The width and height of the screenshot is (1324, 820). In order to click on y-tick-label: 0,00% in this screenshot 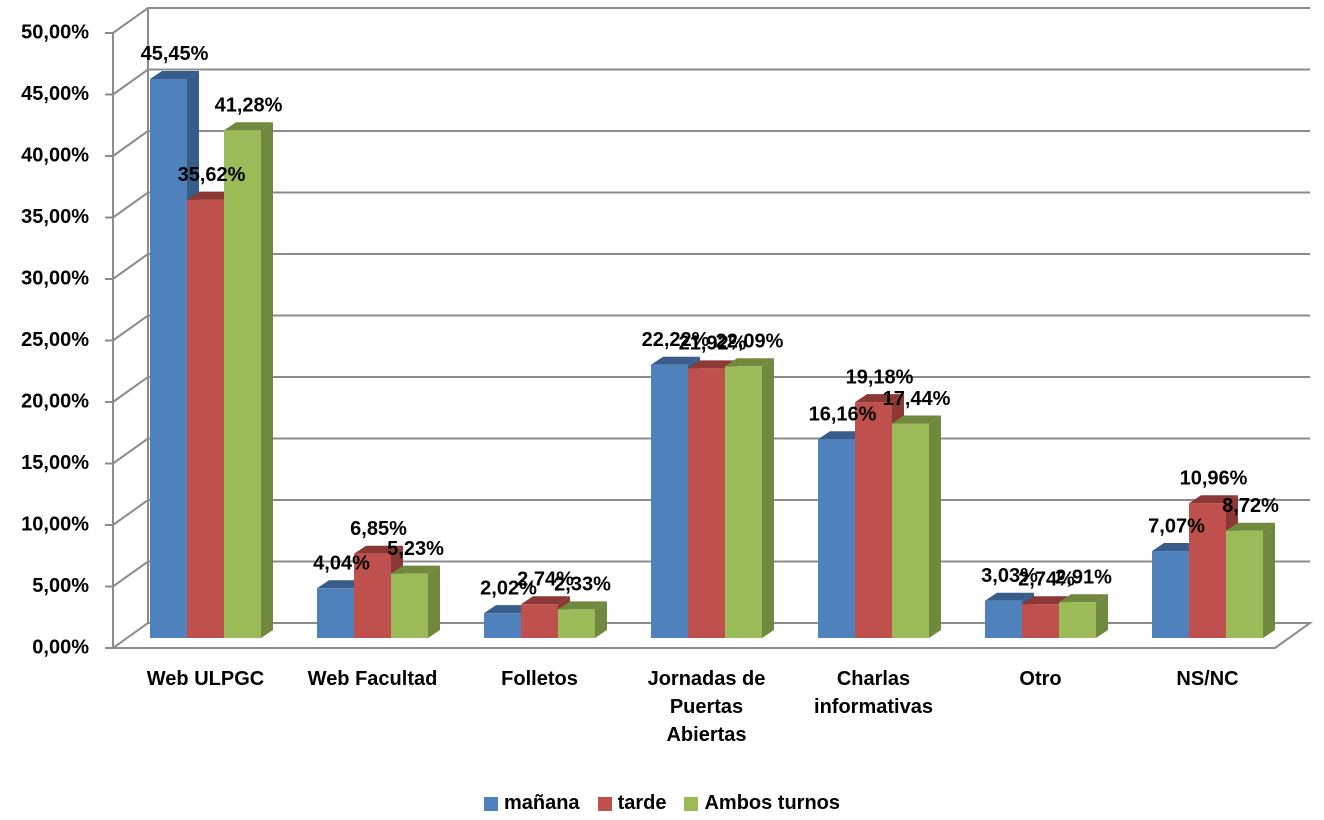, I will do `click(60, 647)`.